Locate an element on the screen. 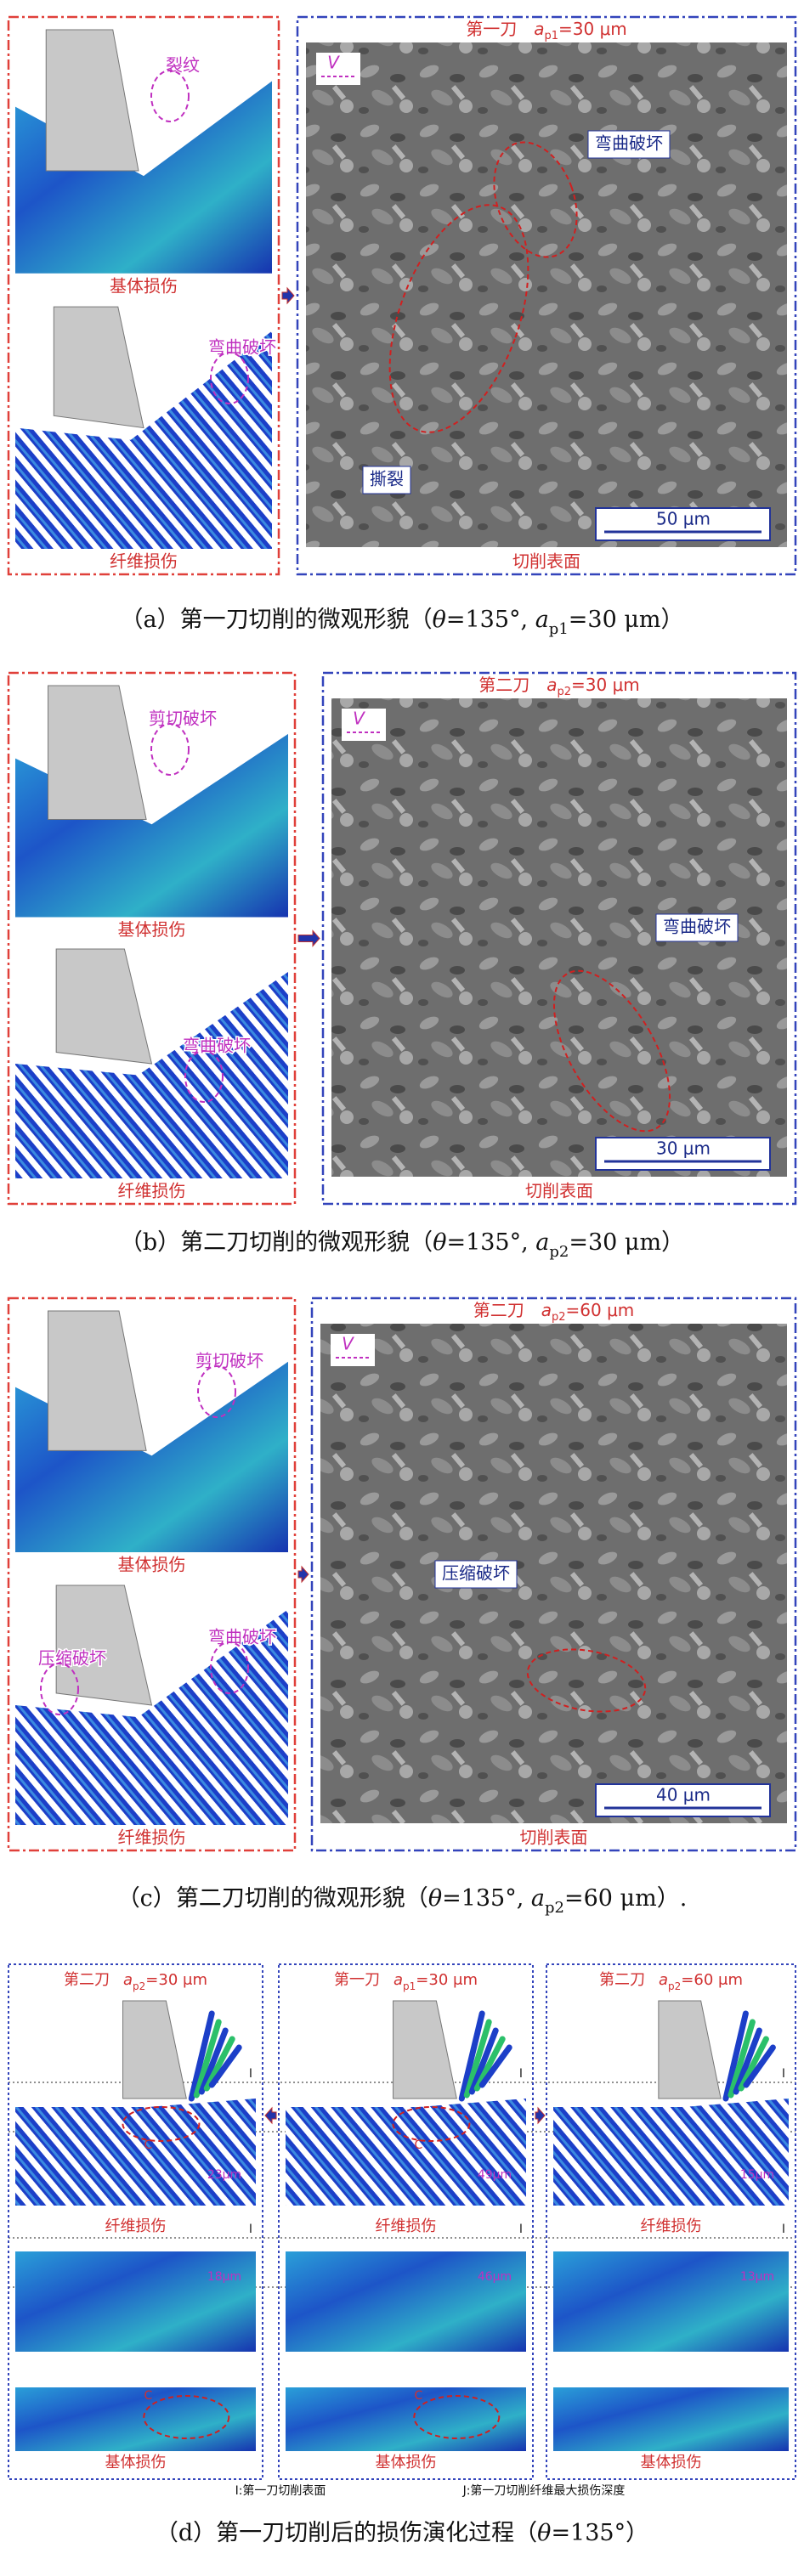 This screenshot has width=804, height=2576. sim-annotation: 压缩破坏 is located at coordinates (72, 1658).